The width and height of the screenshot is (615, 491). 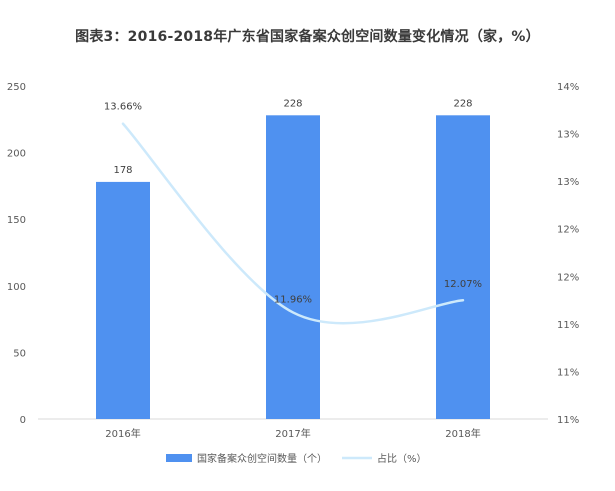 What do you see at coordinates (262, 458) in the screenshot?
I see `legend-bar-label: 国家备案众创空间数量（个）` at bounding box center [262, 458].